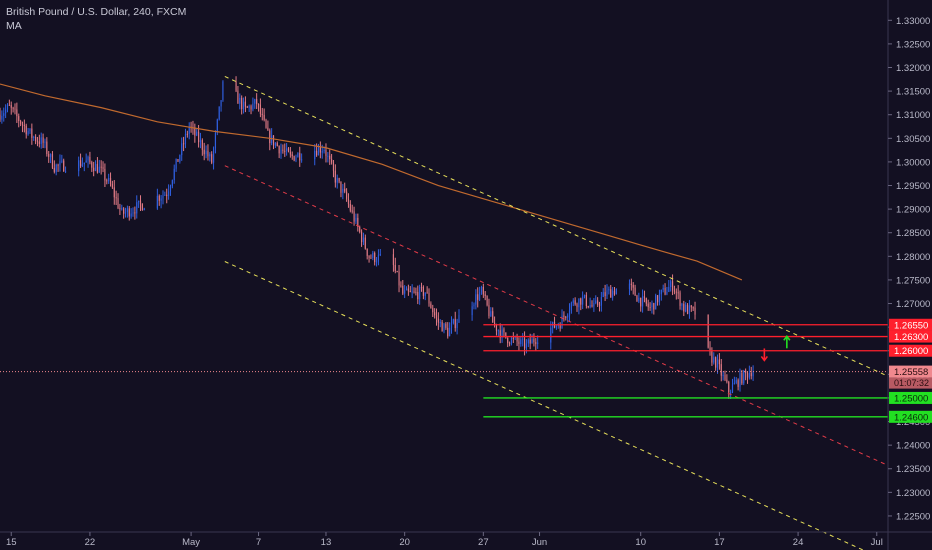  Describe the element at coordinates (910, 371) in the screenshot. I see `current-price-tag-bg` at that location.